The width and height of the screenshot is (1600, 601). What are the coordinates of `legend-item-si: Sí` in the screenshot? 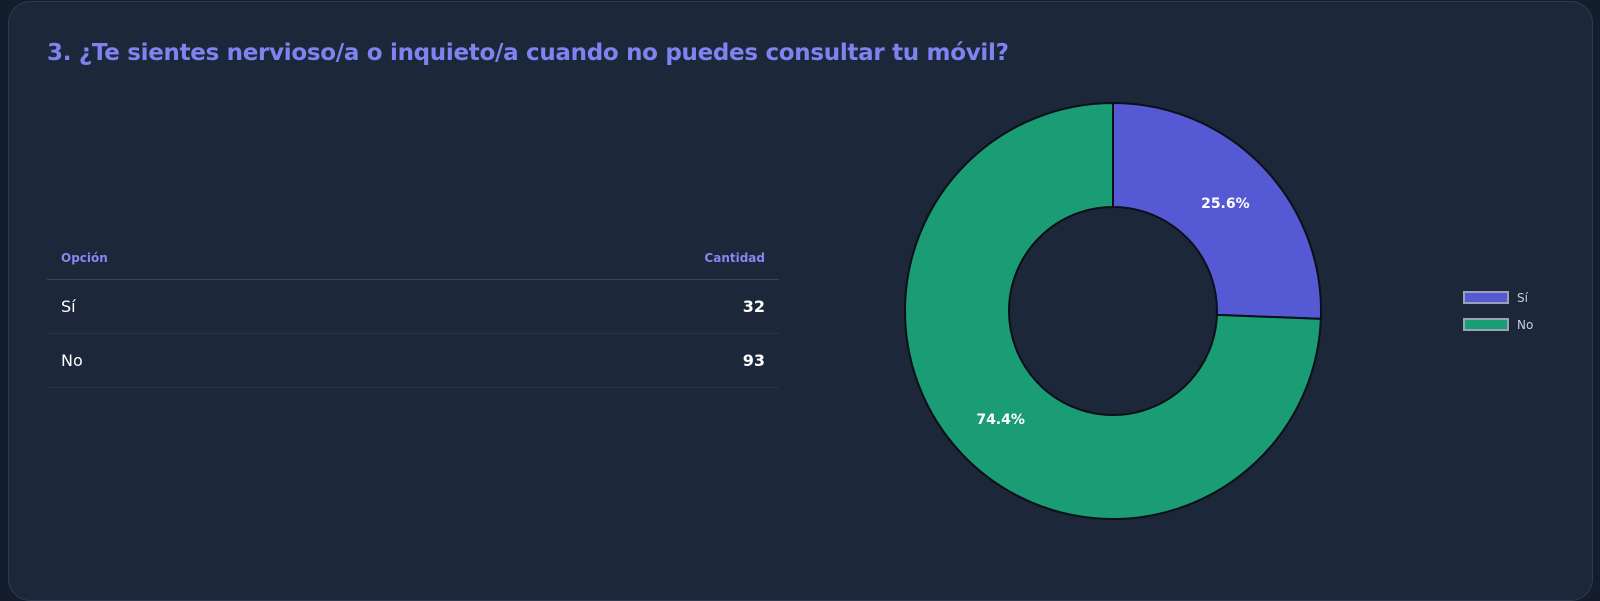 It's located at (1498, 297).